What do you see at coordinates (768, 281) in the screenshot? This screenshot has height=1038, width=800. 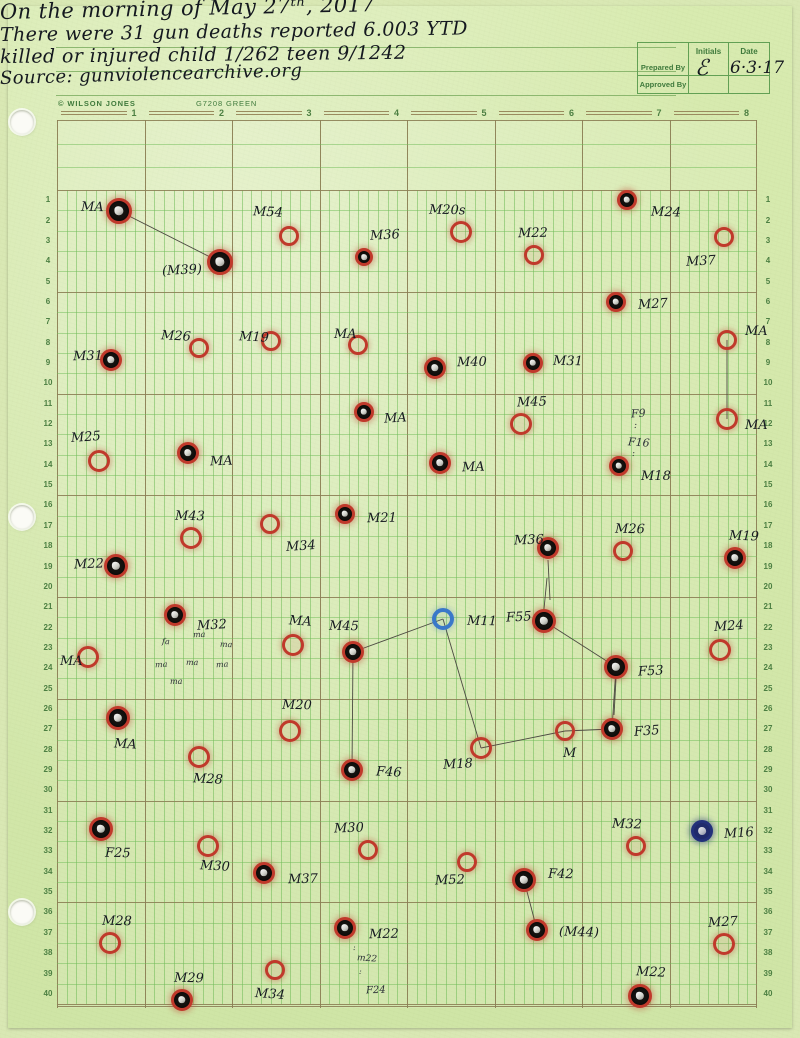 I see `row-number-5-right: 5` at bounding box center [768, 281].